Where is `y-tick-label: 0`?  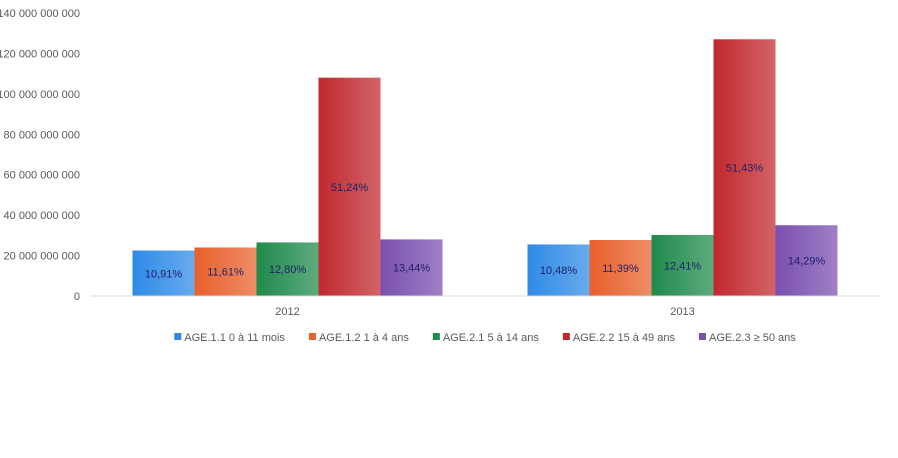
y-tick-label: 0 is located at coordinates (77, 297).